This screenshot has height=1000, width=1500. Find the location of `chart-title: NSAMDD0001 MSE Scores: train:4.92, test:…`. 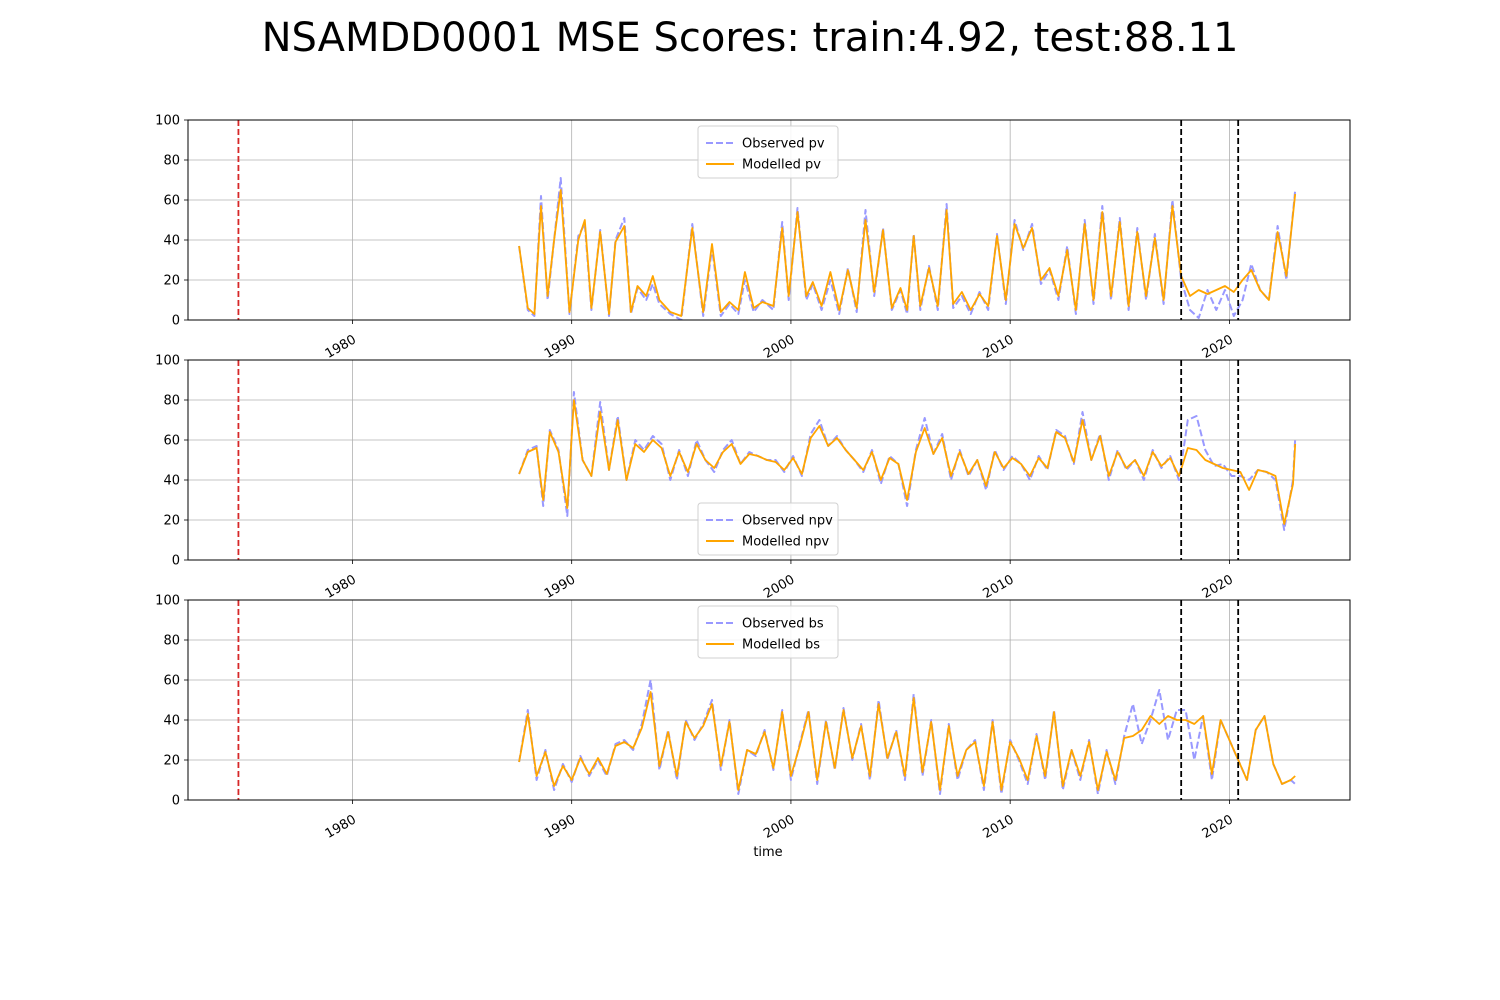

chart-title: NSAMDD0001 MSE Scores: train:4.92, test:… is located at coordinates (750, 38).